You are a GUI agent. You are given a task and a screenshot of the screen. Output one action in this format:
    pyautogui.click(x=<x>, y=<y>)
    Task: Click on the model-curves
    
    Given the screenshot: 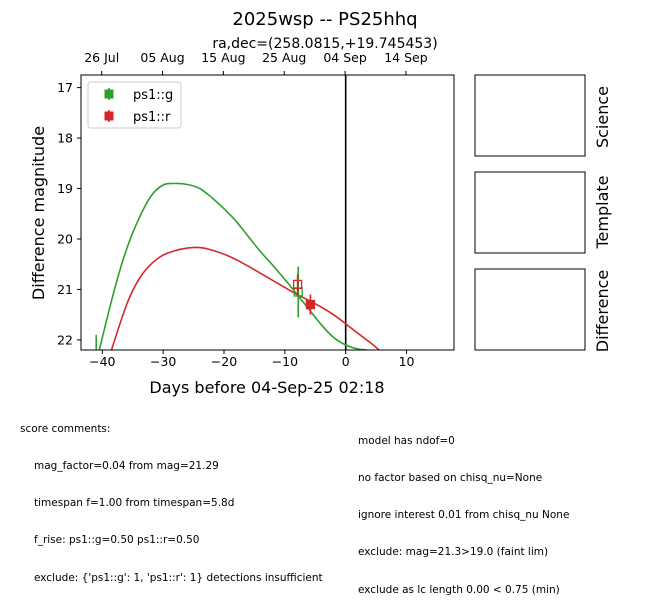 What is the action you would take?
    pyautogui.click(x=239, y=266)
    